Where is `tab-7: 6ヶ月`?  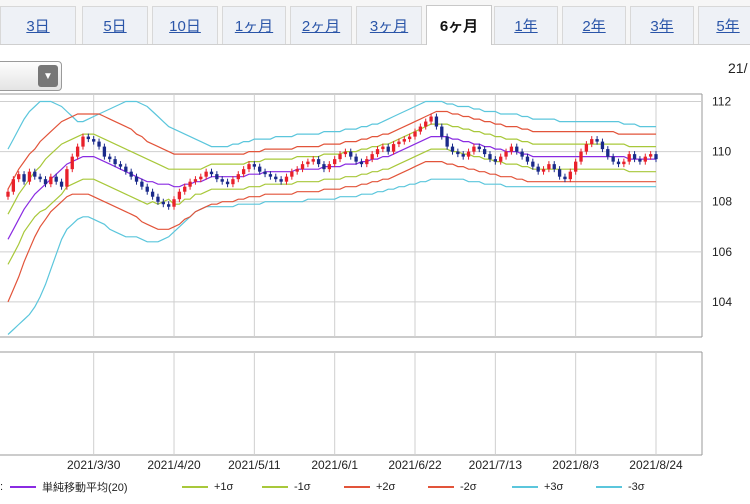 tab-7: 6ヶ月 is located at coordinates (459, 25).